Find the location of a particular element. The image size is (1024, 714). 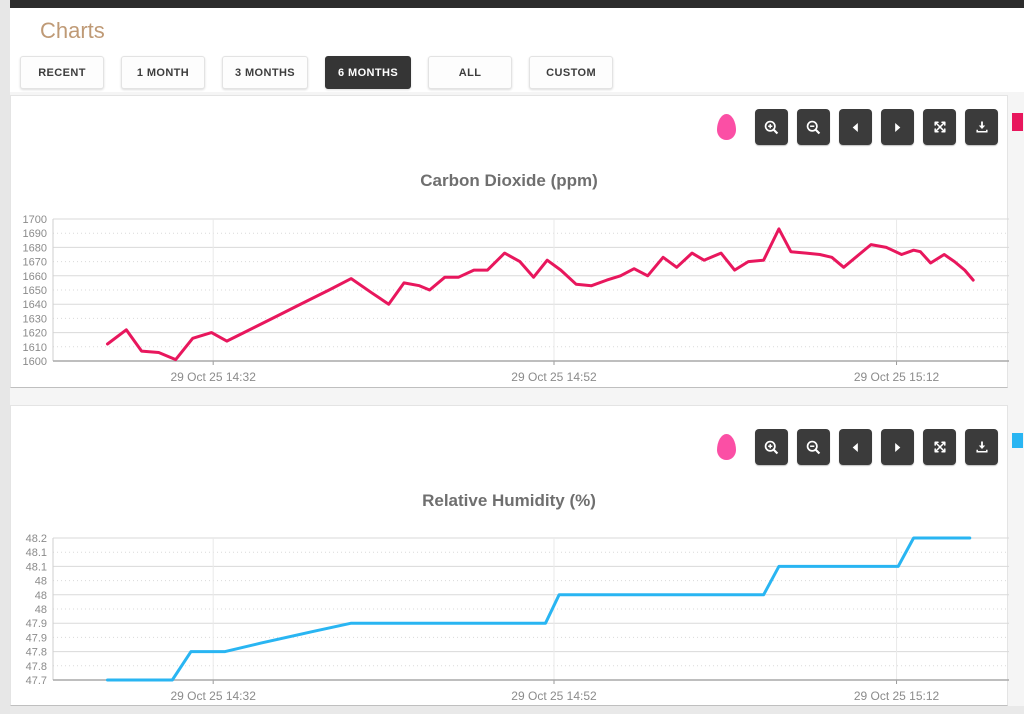

svg-text: 1630 is located at coordinates (35, 319).